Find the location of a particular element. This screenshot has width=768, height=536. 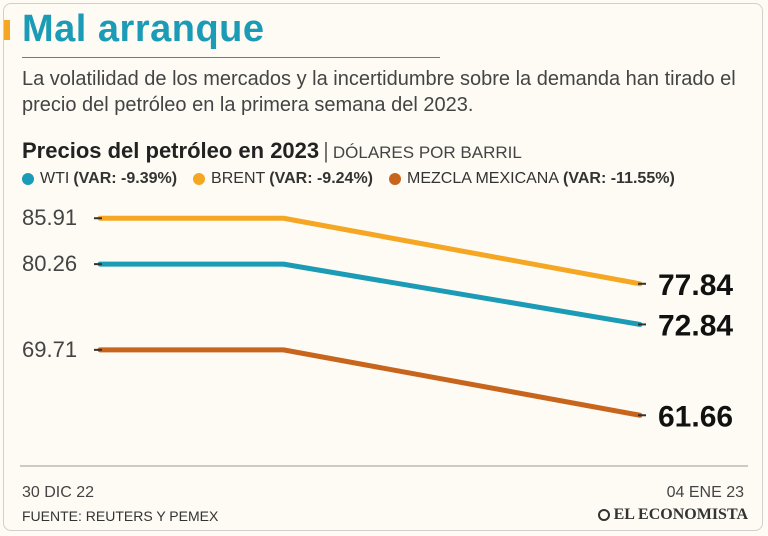

legend-dot-mezcla is located at coordinates (395, 179).